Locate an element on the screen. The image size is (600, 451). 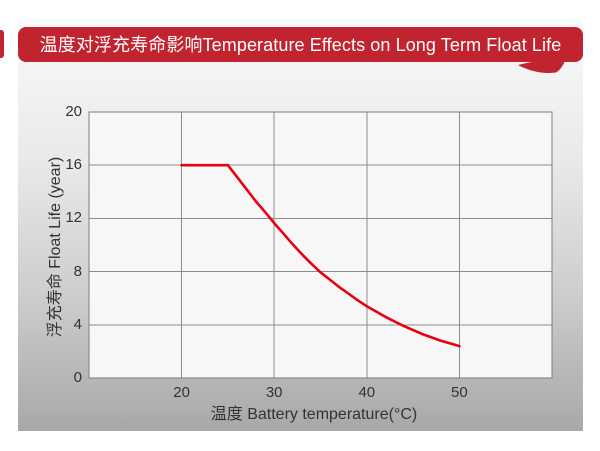
x-tick-label: 40 is located at coordinates (367, 392).